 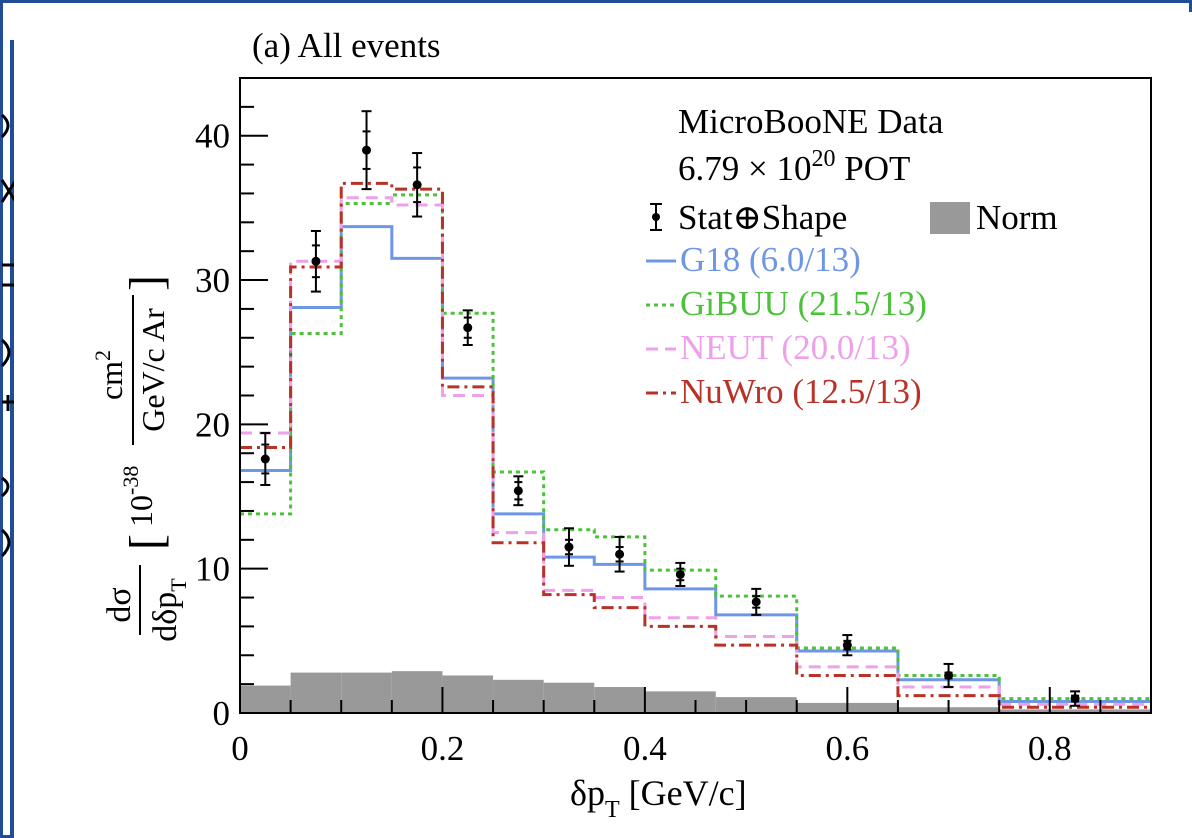 I want to click on legend-pot: 6.79 × 1020 POT, so click(x=794, y=167).